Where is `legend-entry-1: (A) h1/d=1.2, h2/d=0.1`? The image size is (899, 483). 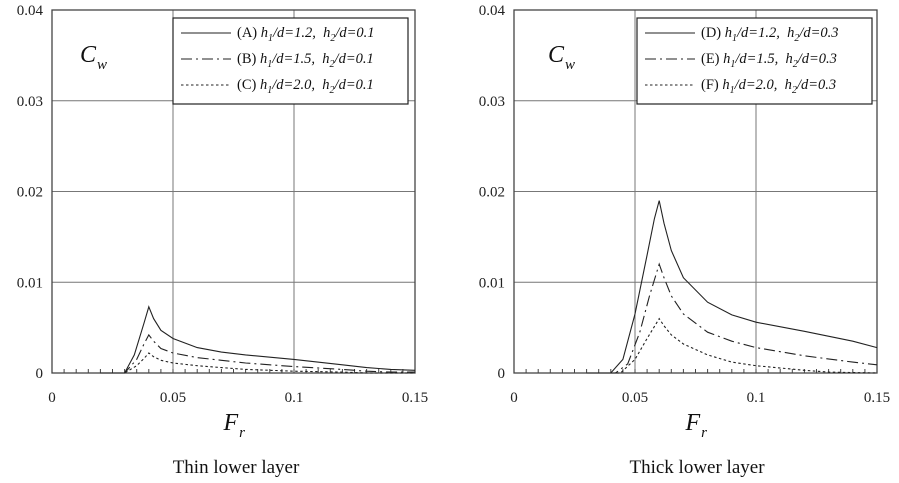
legend-entry-1: (A) h1/d=1.2, h2/d=0.1 is located at coordinates (306, 34).